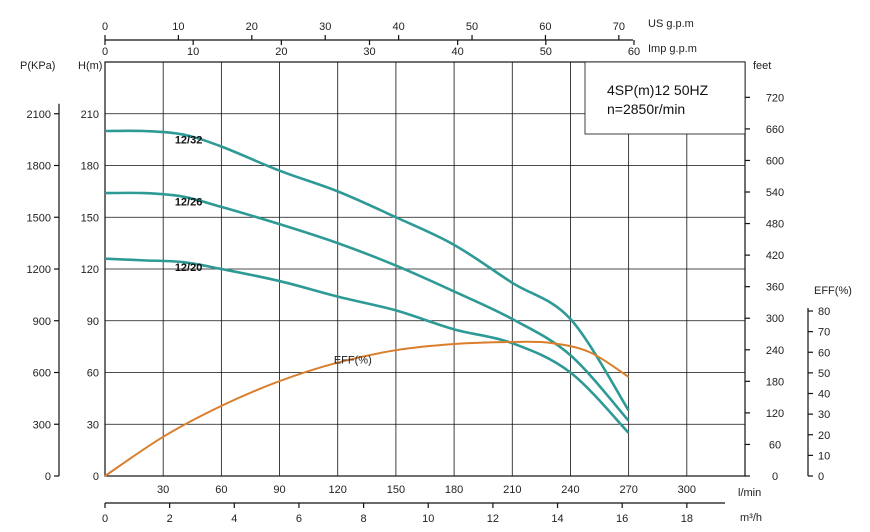  I want to click on title-box, so click(665, 98).